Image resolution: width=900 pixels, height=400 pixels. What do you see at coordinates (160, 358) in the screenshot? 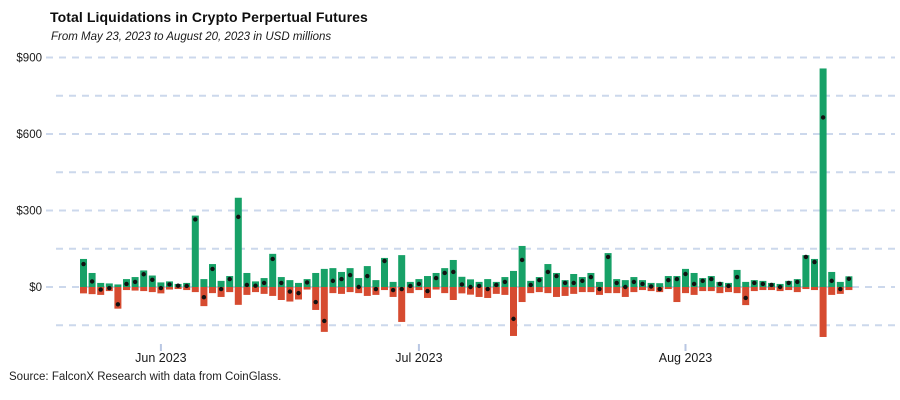
I see `x-axis-label: Jun 2023` at bounding box center [160, 358].